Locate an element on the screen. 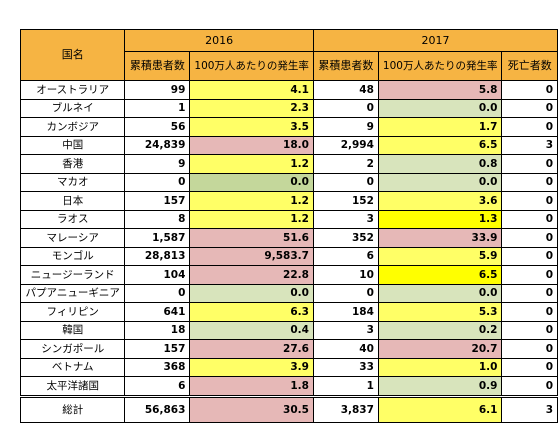 The width and height of the screenshot is (558, 445). cell-cumulative-2016: 56 is located at coordinates (157, 127).